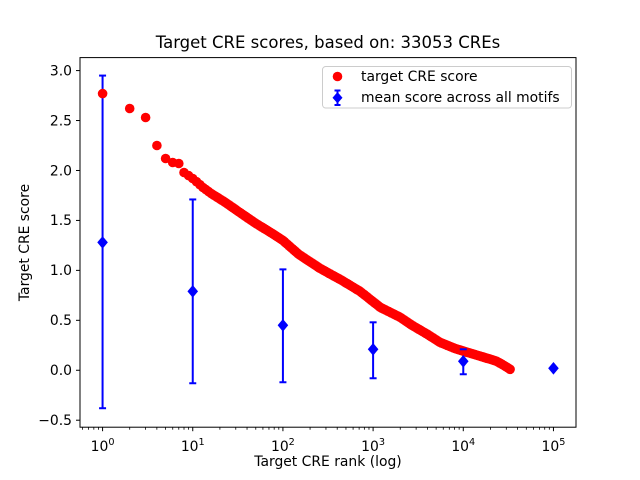 The width and height of the screenshot is (640, 480). I want to click on legend-marker-red-dot-icon, so click(337, 76).